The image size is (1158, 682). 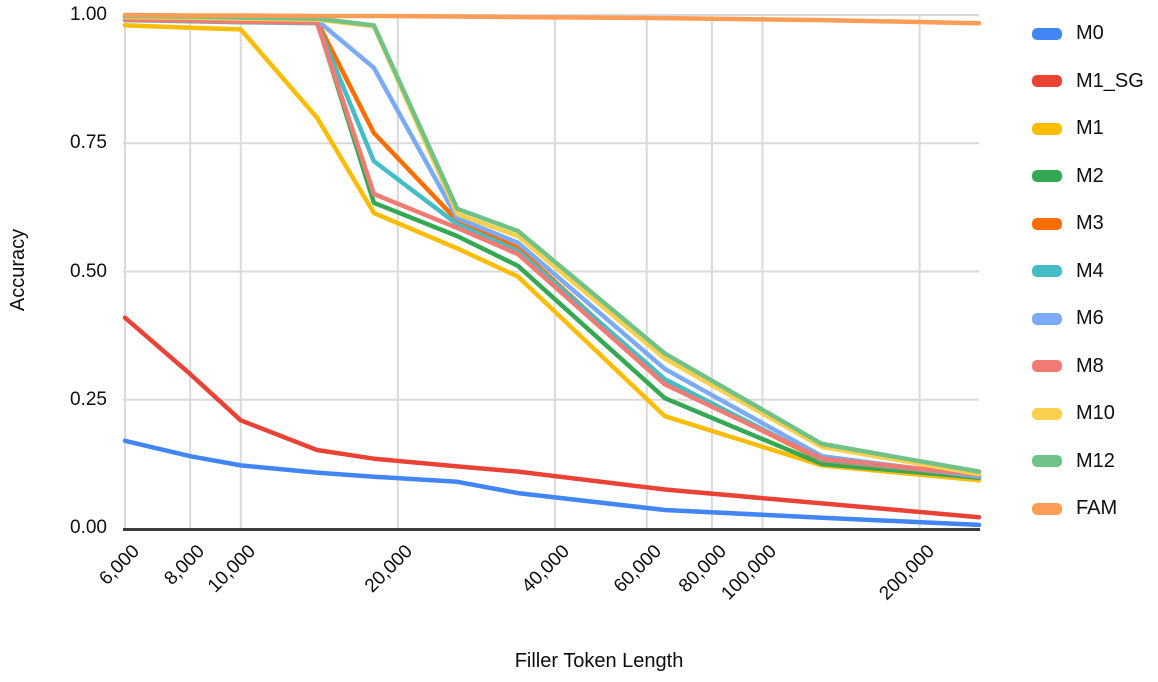 I want to click on legend-item-M6: M6, so click(x=1088, y=319).